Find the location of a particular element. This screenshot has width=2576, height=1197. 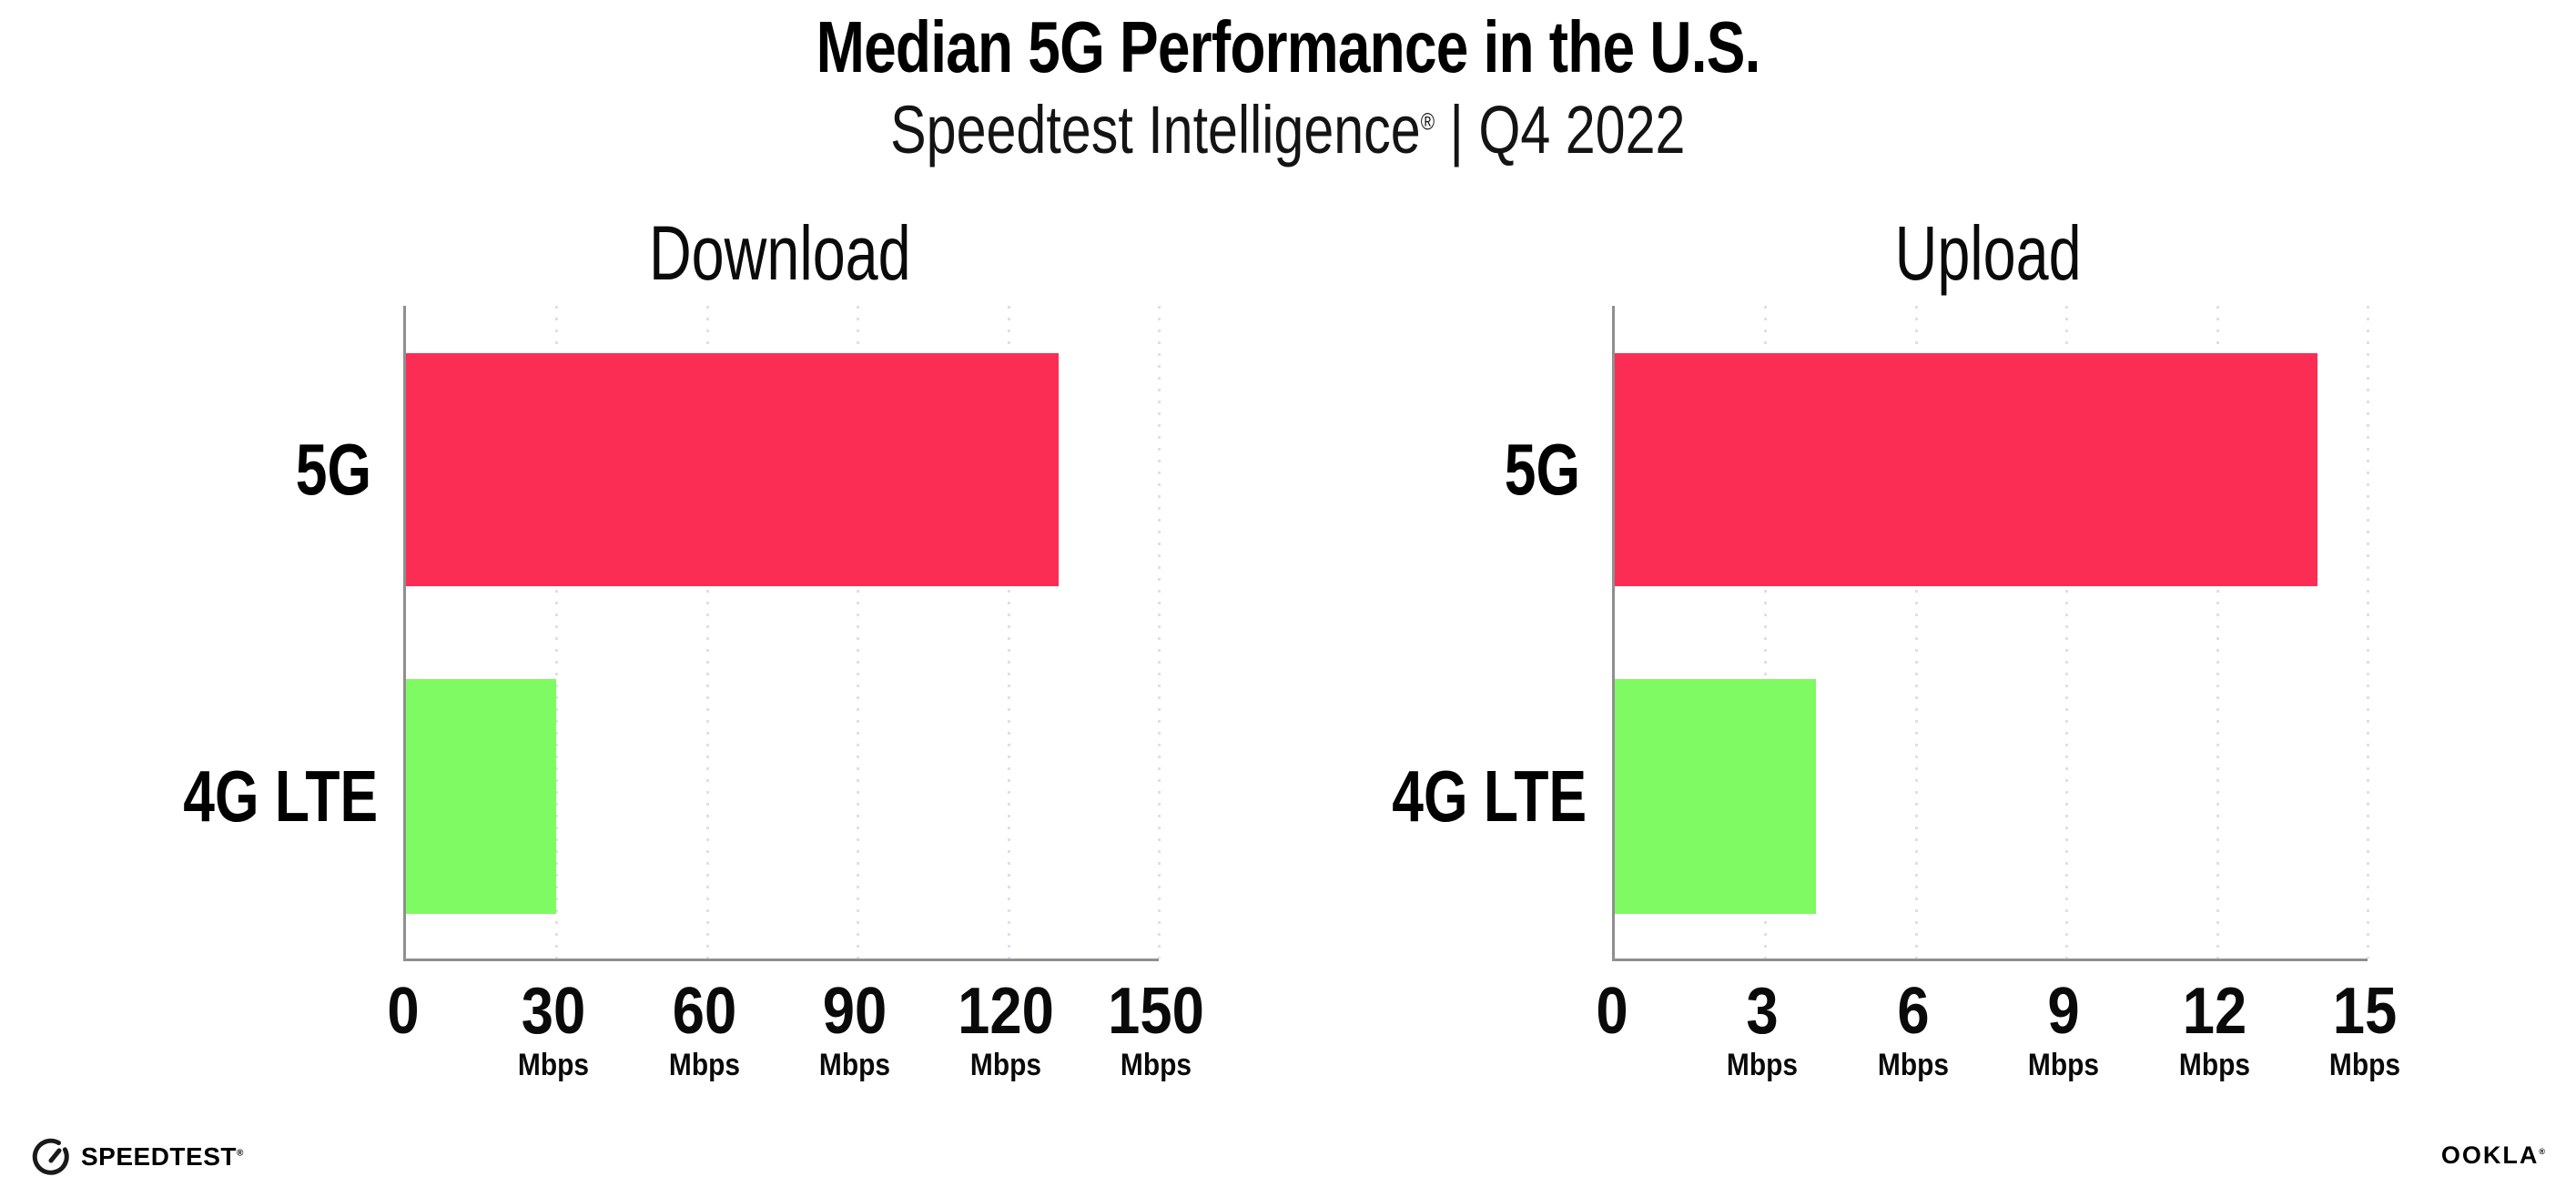

speedtest-logo: SPEEDTEST® is located at coordinates (138, 1157).